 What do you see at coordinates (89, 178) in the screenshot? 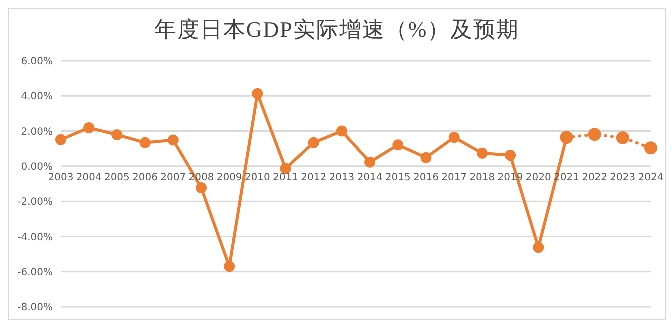
I see `x-tick-label: 2004` at bounding box center [89, 178].